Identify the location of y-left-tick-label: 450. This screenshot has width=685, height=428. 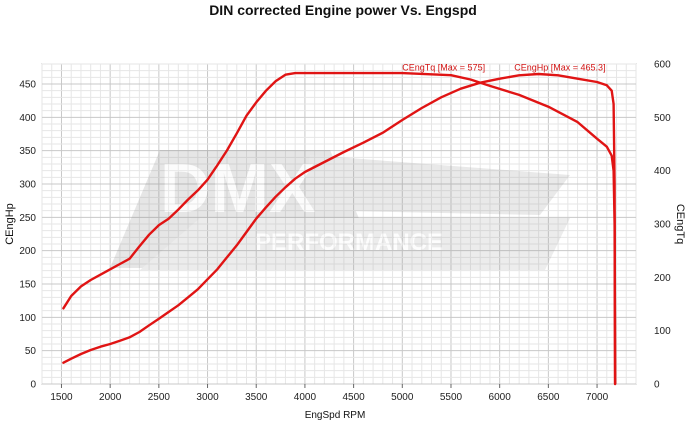
(27, 85).